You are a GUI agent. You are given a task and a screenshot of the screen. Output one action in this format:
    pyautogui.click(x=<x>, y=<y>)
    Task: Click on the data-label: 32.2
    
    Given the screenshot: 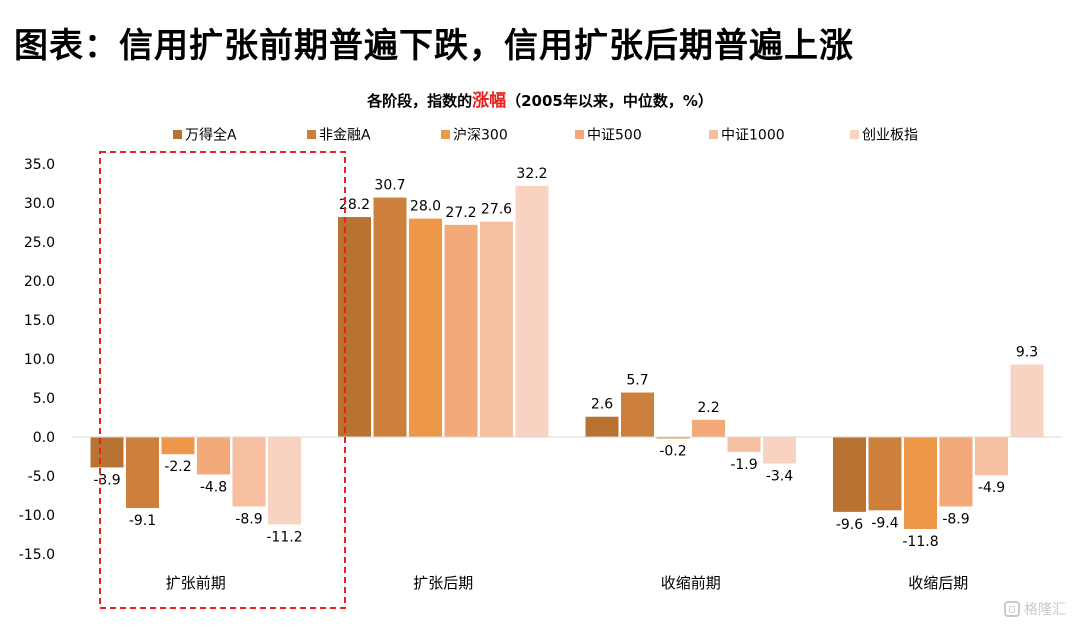 What is the action you would take?
    pyautogui.click(x=531, y=174)
    